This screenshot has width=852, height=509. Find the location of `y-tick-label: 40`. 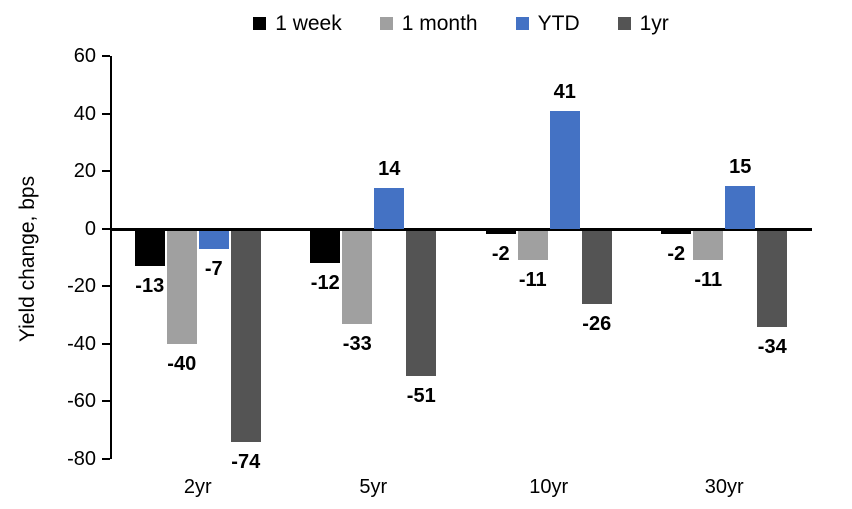

y-tick-label: 40 is located at coordinates (84, 113).